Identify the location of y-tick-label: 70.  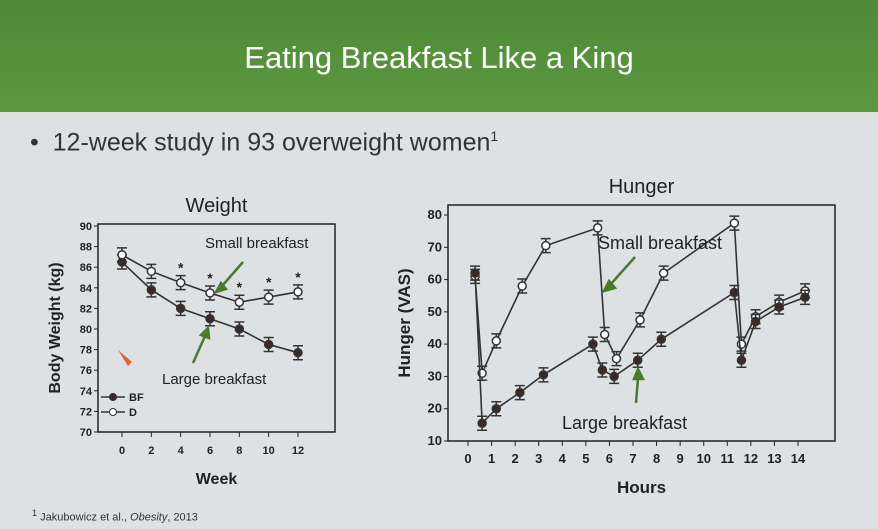
(86, 433).